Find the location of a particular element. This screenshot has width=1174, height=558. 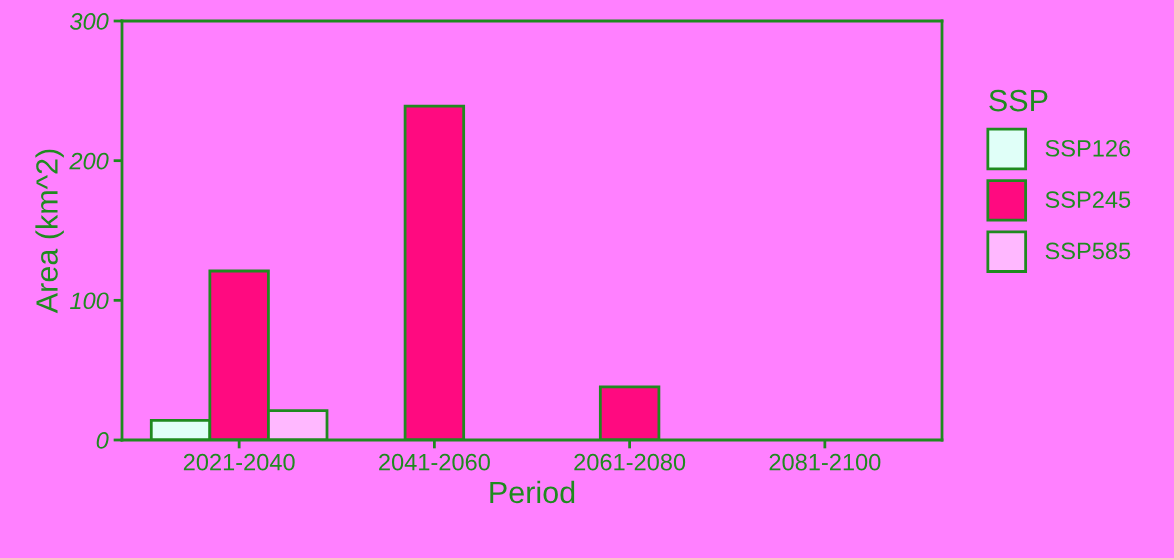

legend-label: SSP585 is located at coordinates (1088, 251).